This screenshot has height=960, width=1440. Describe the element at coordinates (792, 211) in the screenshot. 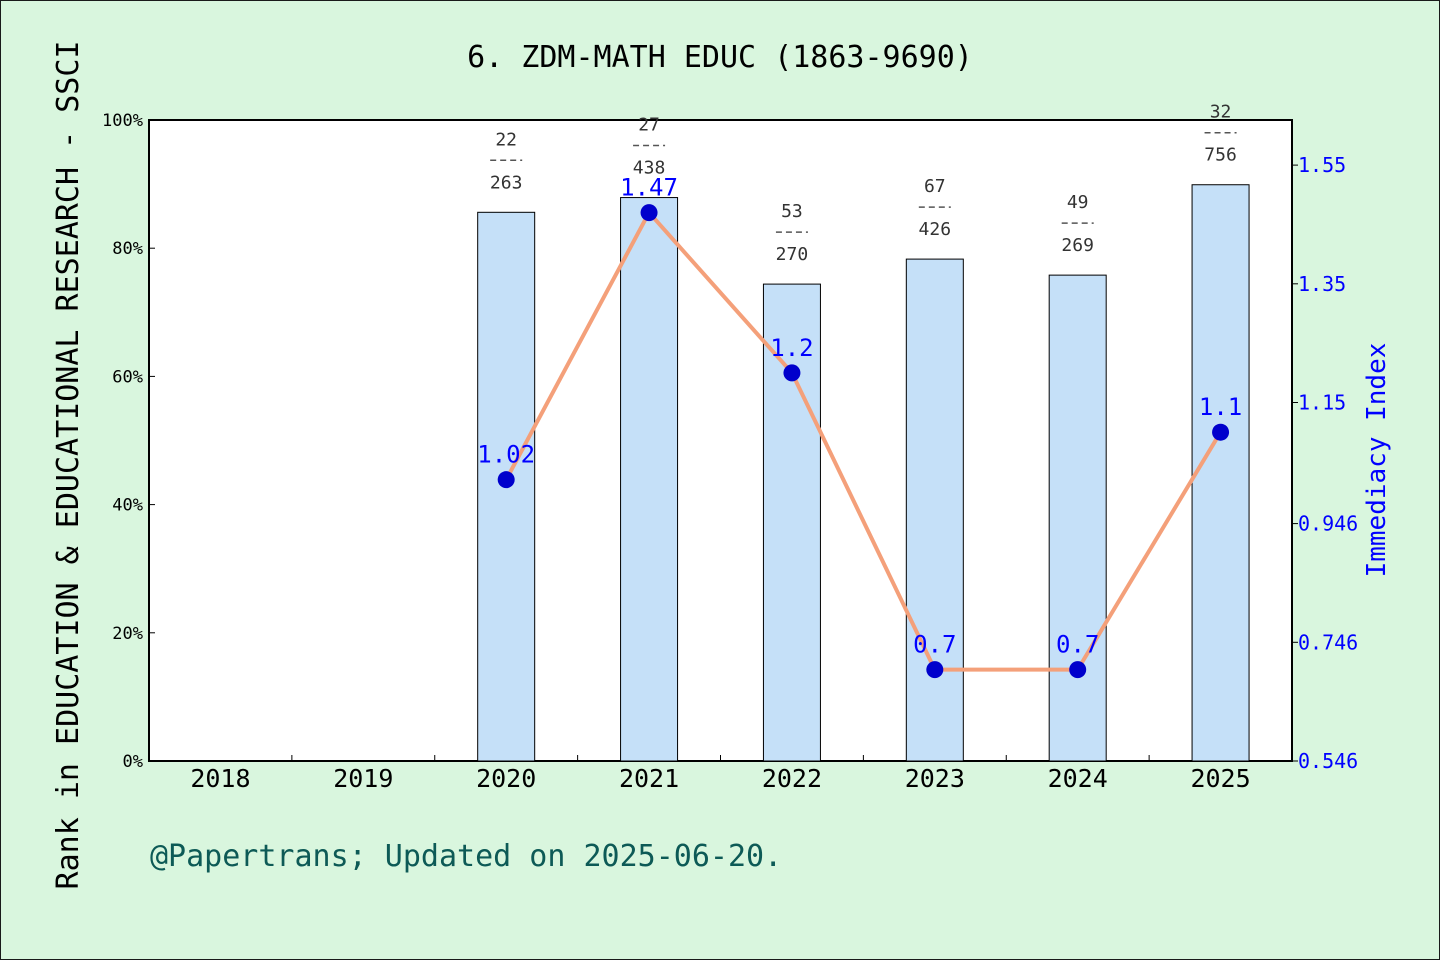

I see `bar-rank-label: 53` at that location.